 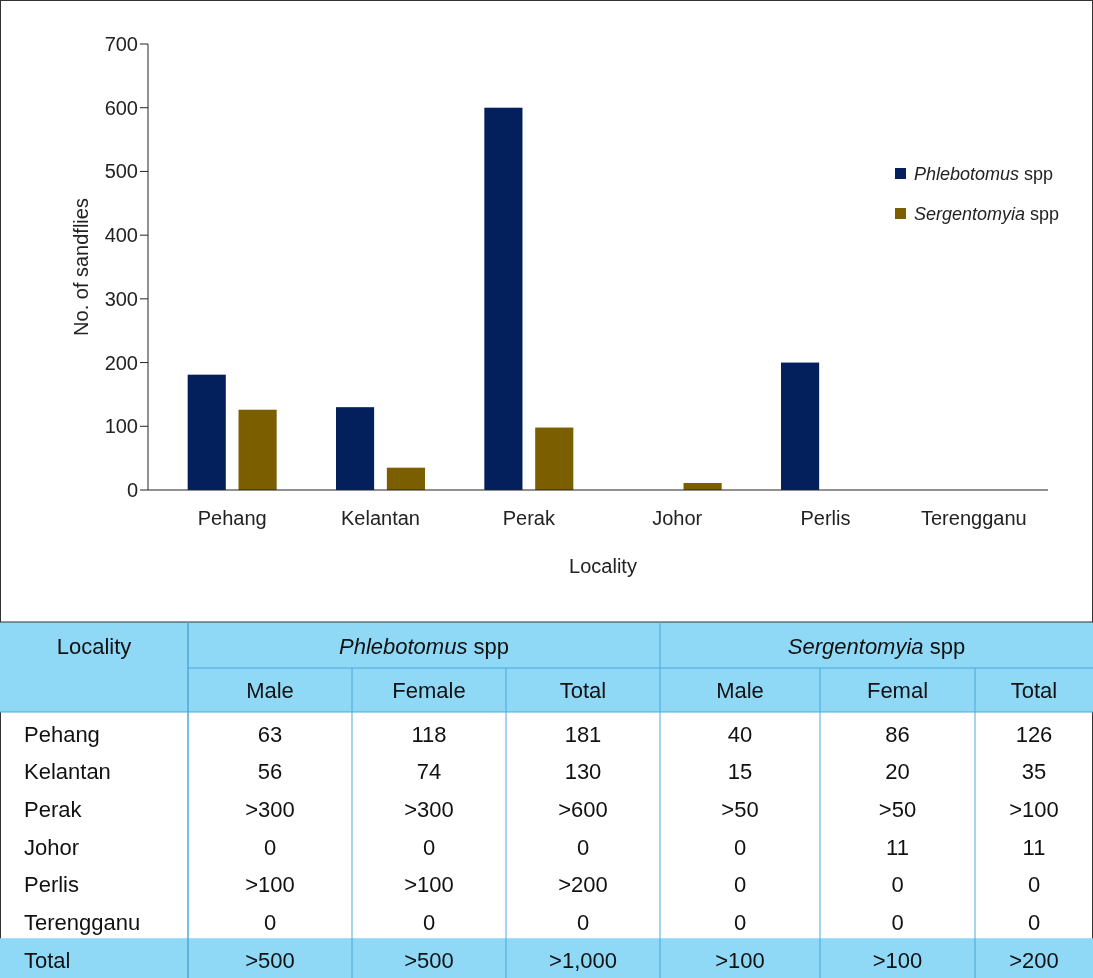 I want to click on x-tick-label: Perlis, so click(x=825, y=518).